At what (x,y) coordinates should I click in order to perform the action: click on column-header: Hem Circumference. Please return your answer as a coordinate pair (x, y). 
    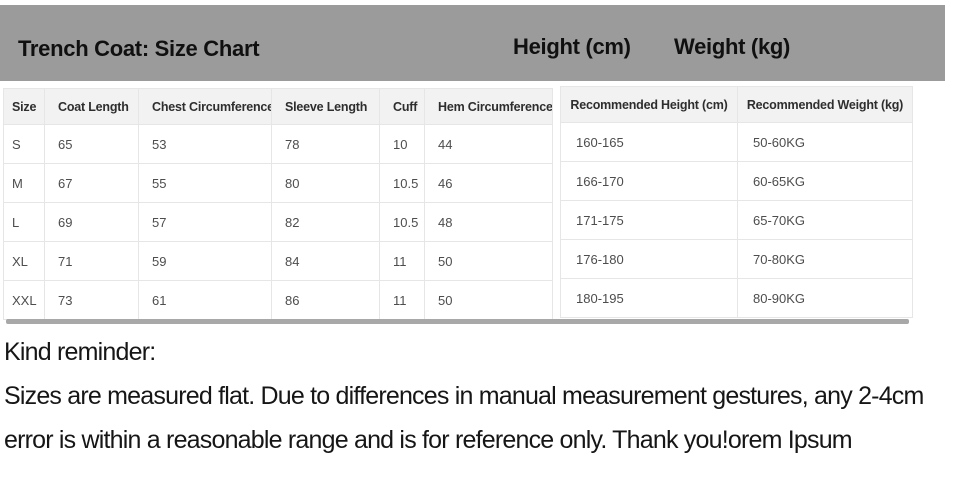
    Looking at the image, I should click on (488, 106).